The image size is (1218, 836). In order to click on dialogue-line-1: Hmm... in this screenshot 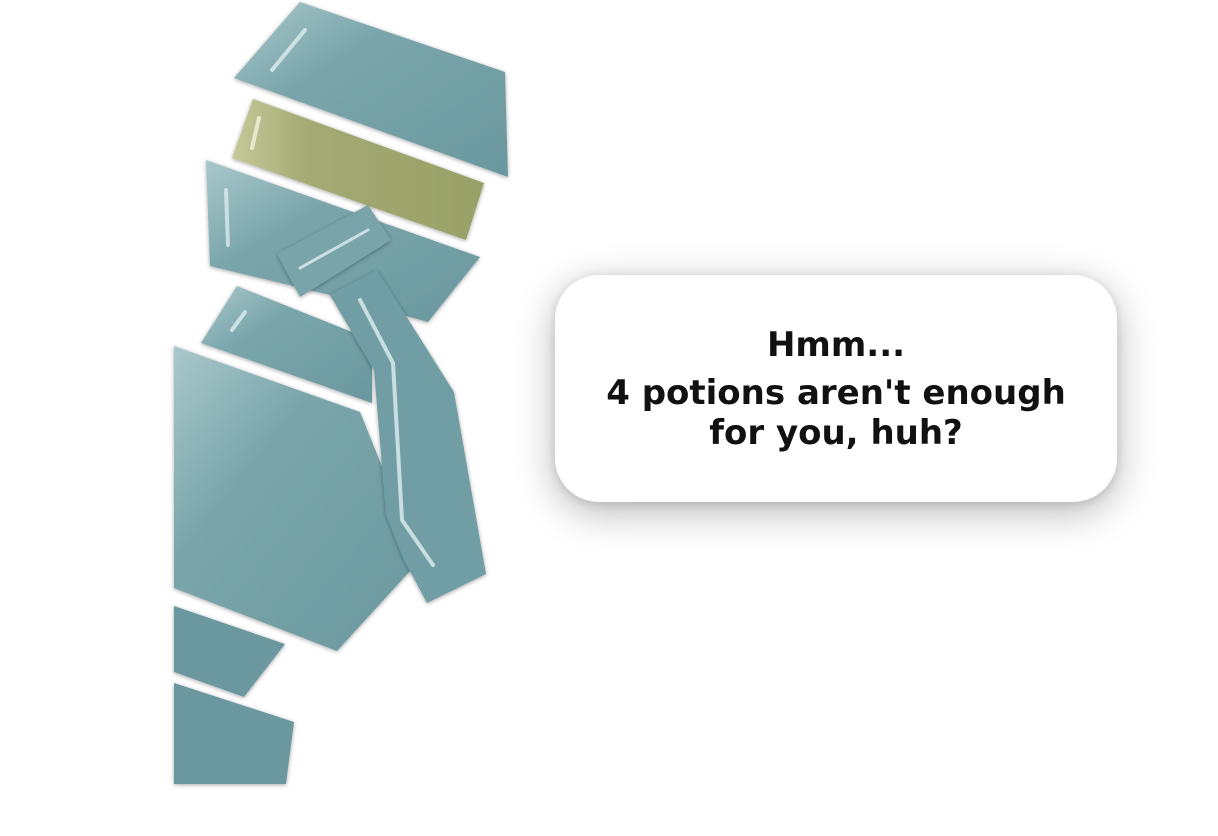, I will do `click(836, 344)`.